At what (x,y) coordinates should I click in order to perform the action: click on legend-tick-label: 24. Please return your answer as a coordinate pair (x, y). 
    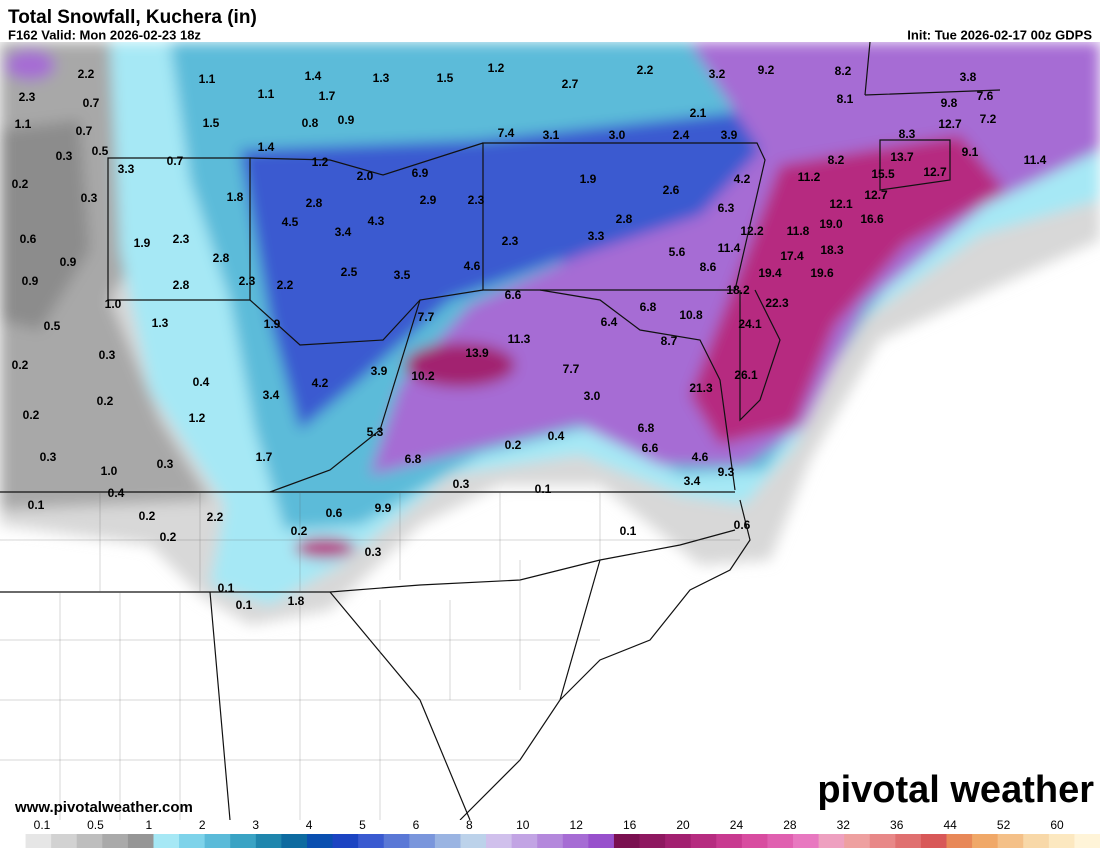
    Looking at the image, I should click on (737, 825).